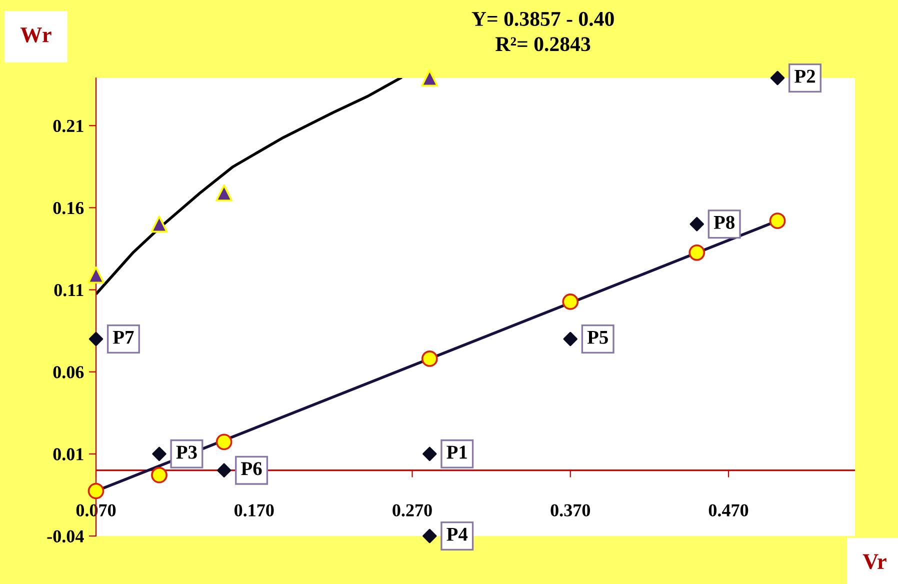 This screenshot has height=584, width=898. Describe the element at coordinates (251, 469) in the screenshot. I see `annotation: P6` at that location.